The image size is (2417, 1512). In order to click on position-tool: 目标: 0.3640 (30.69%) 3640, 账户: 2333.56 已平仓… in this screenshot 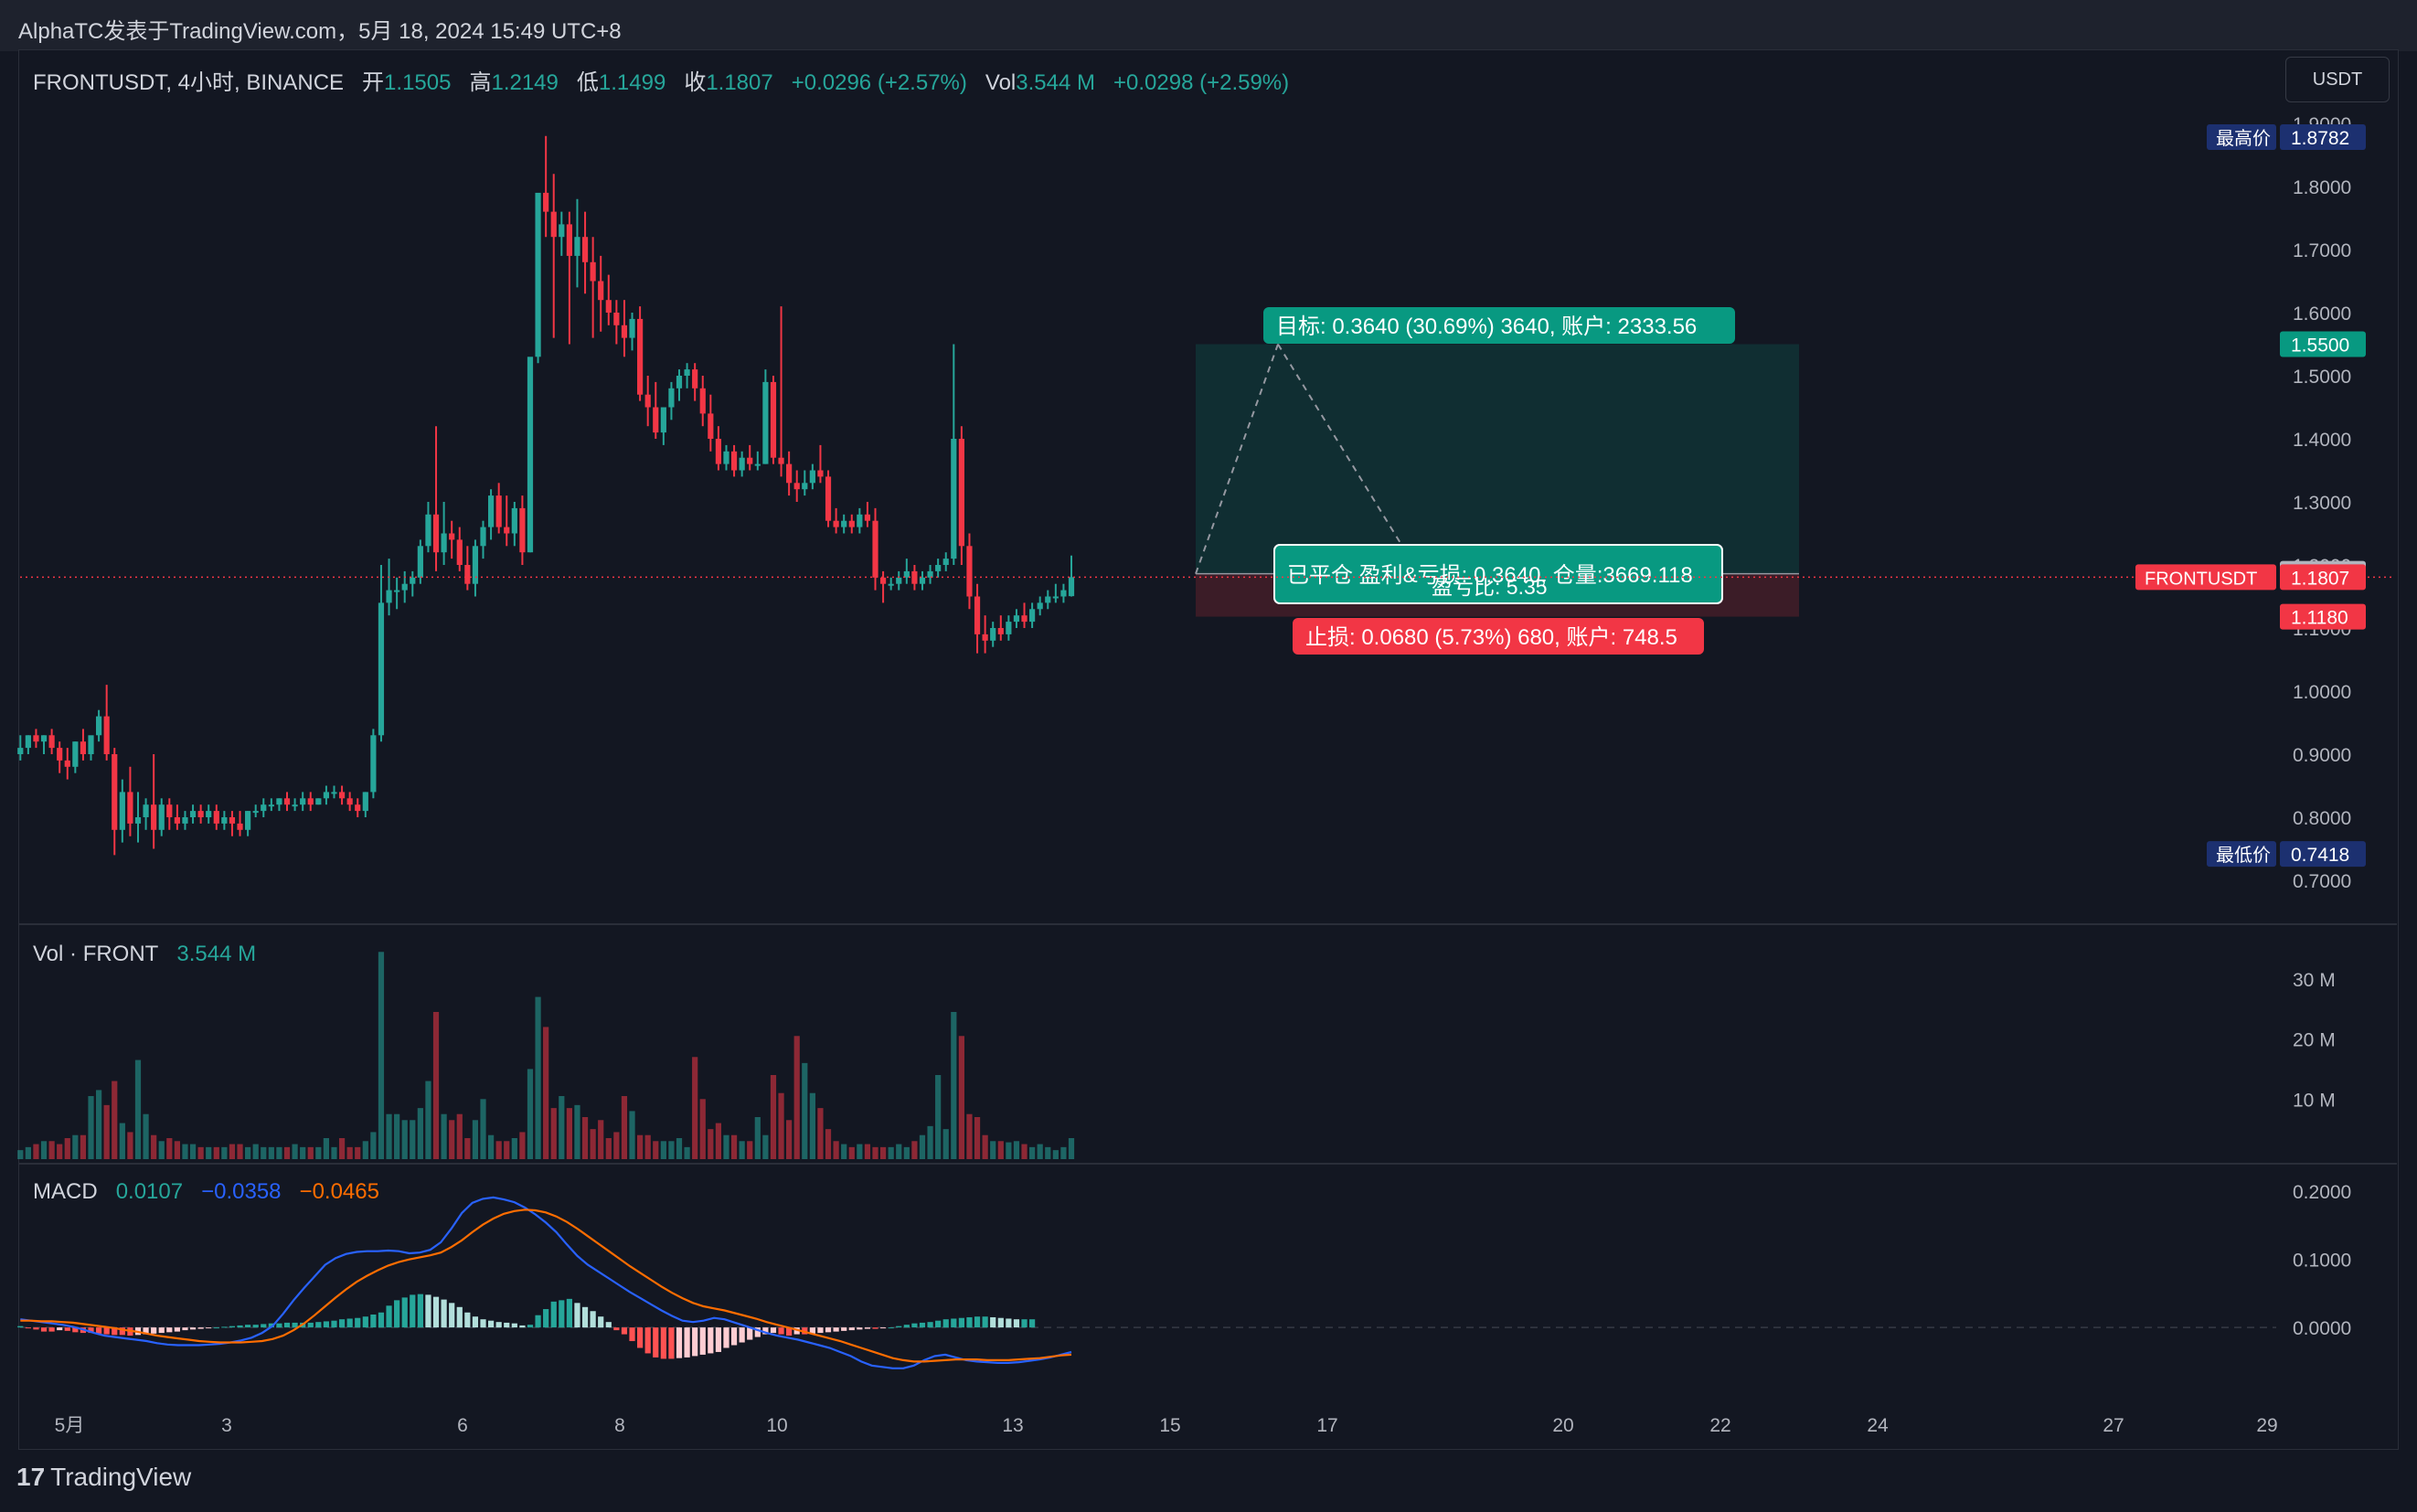, I will do `click(1497, 481)`.